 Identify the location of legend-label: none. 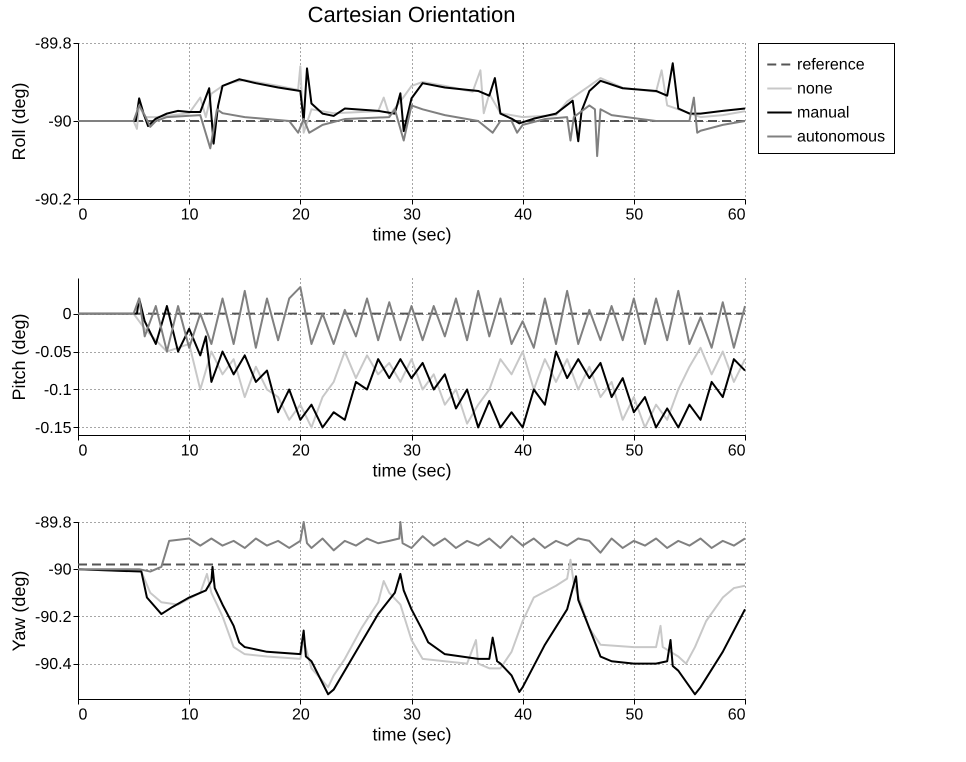
(815, 89).